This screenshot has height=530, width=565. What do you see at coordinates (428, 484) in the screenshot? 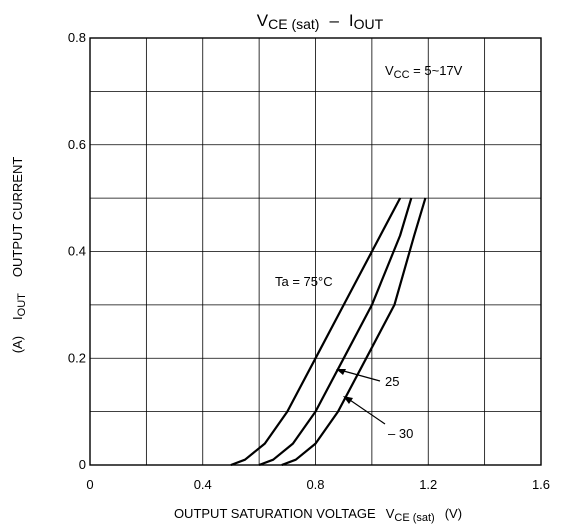
I see `x-tick-label: 1.2` at bounding box center [428, 484].